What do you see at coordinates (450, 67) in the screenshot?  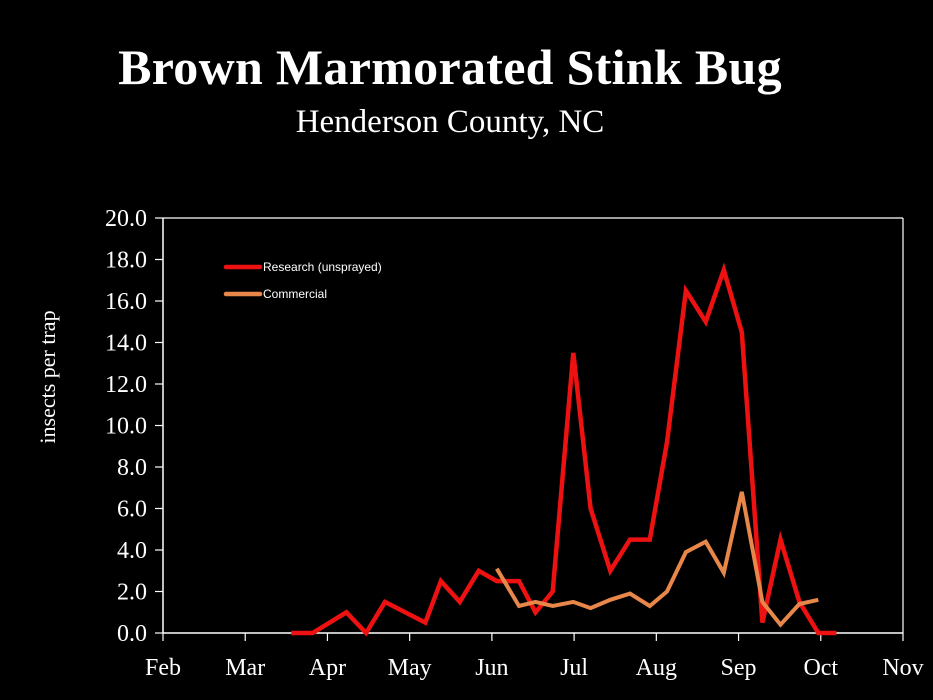 I see `chart-title: Brown Marmorated Stink Bug` at bounding box center [450, 67].